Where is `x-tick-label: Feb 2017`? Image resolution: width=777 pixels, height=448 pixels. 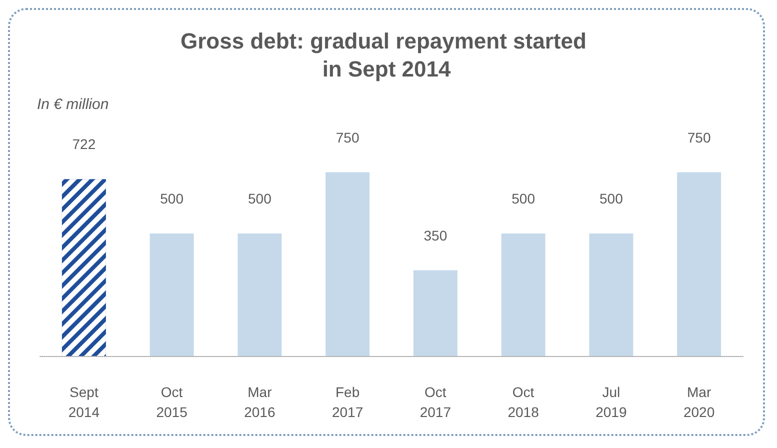 x-tick-label: Feb 2017 is located at coordinates (348, 402).